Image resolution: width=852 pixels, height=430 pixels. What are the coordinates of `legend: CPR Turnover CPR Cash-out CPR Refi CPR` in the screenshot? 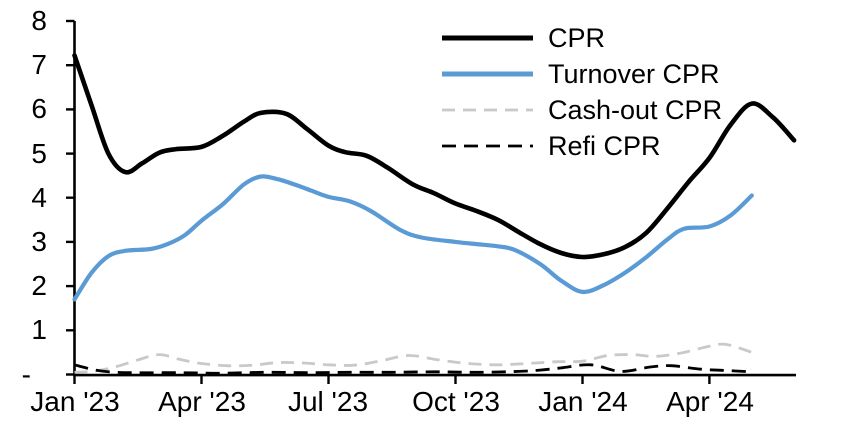 It's located at (581, 92).